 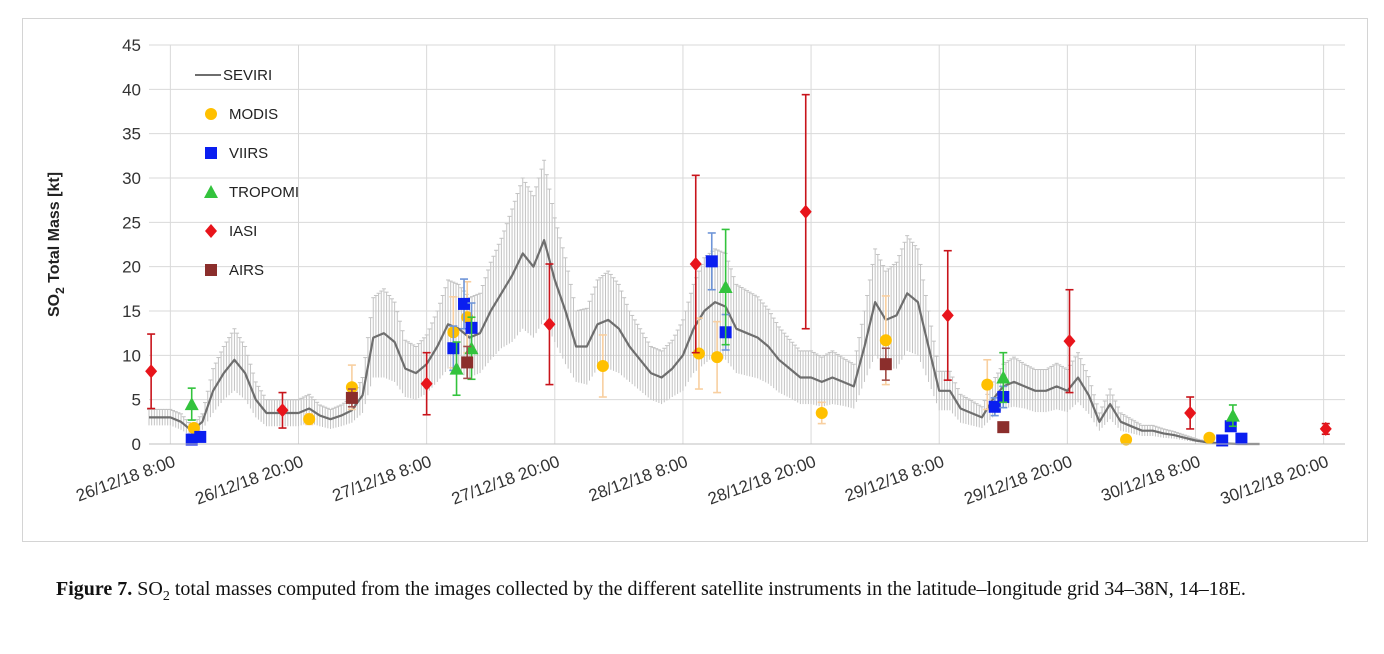 I want to click on y-tick-label: 35, so click(x=131, y=134).